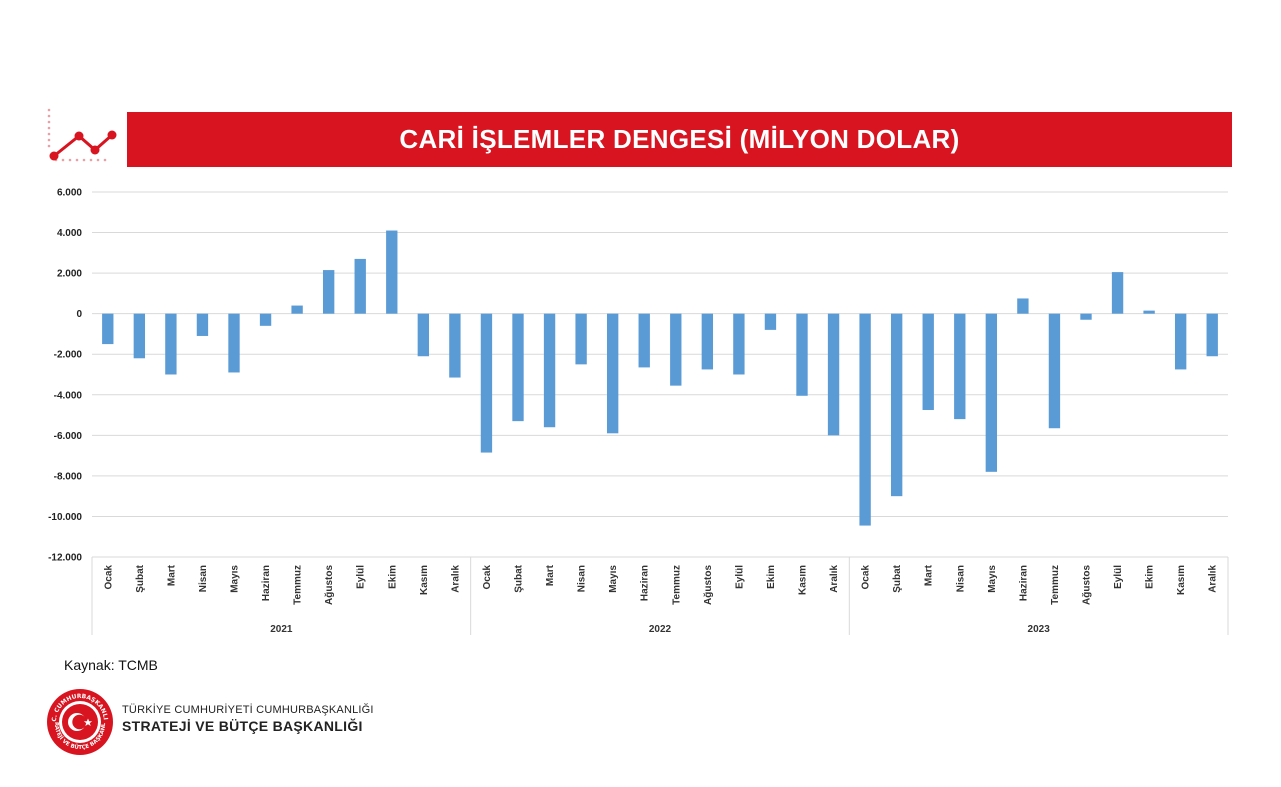 This screenshot has height=787, width=1281. Describe the element at coordinates (82, 135) in the screenshot. I see `trend-line-icon` at that location.